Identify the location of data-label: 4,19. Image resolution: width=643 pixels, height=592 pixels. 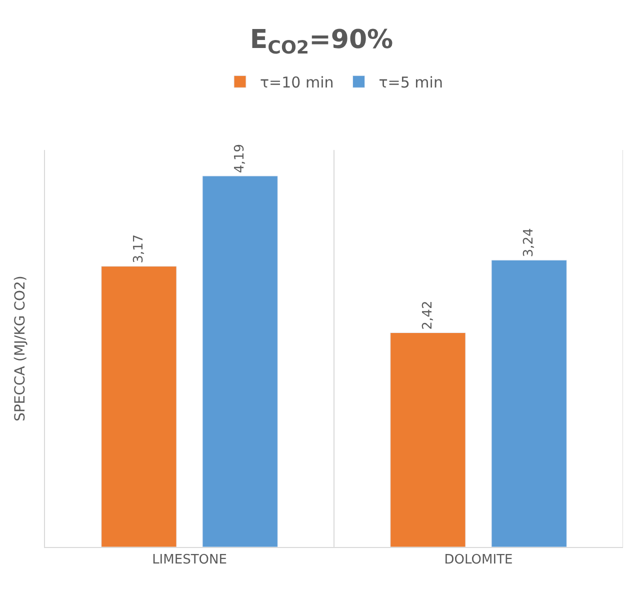
(240, 158).